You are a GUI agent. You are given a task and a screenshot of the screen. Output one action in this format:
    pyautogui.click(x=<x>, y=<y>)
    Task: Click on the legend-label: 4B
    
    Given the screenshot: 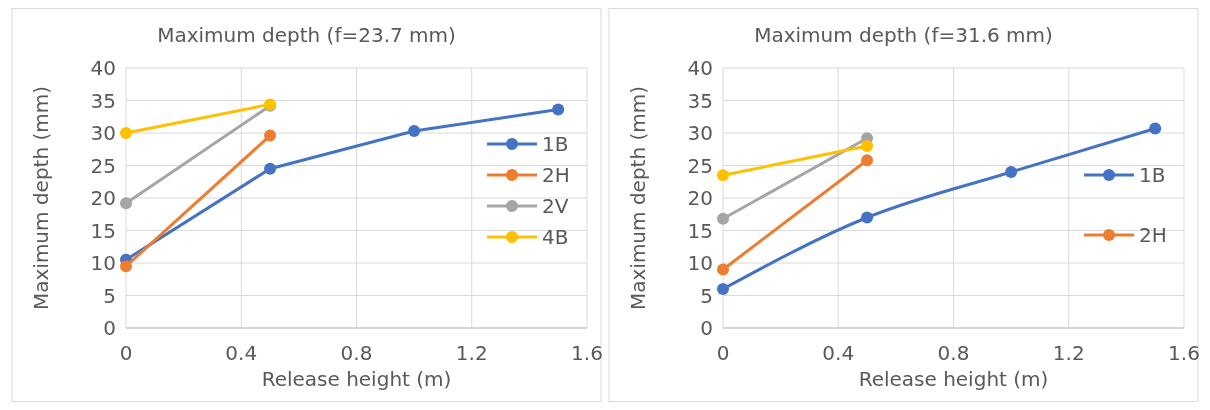 What is the action you would take?
    pyautogui.click(x=555, y=237)
    